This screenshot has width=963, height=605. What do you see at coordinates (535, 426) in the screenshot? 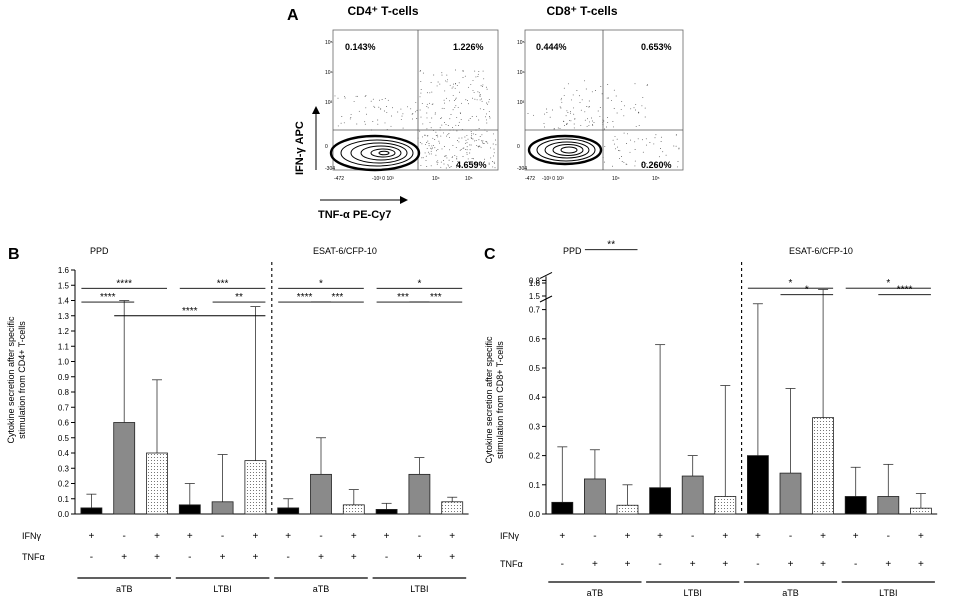
I see `y-tick-label: 0.3` at bounding box center [535, 426].